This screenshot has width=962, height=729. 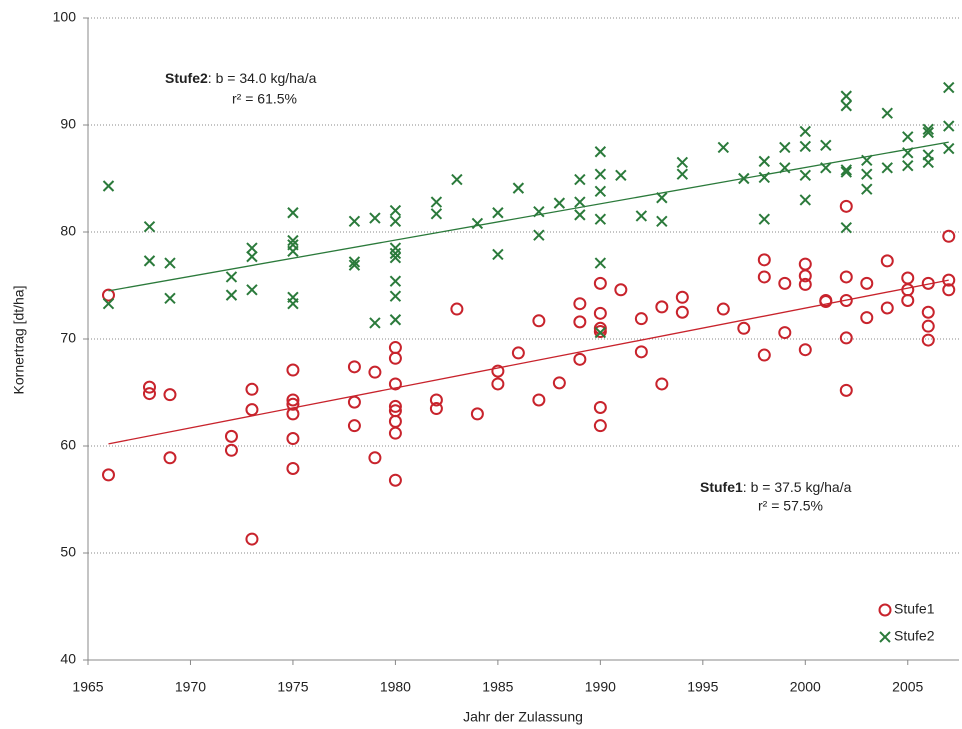 What do you see at coordinates (776, 487) in the screenshot?
I see `annotation: Stufe1: b = 37.5 kg/ha/a` at bounding box center [776, 487].